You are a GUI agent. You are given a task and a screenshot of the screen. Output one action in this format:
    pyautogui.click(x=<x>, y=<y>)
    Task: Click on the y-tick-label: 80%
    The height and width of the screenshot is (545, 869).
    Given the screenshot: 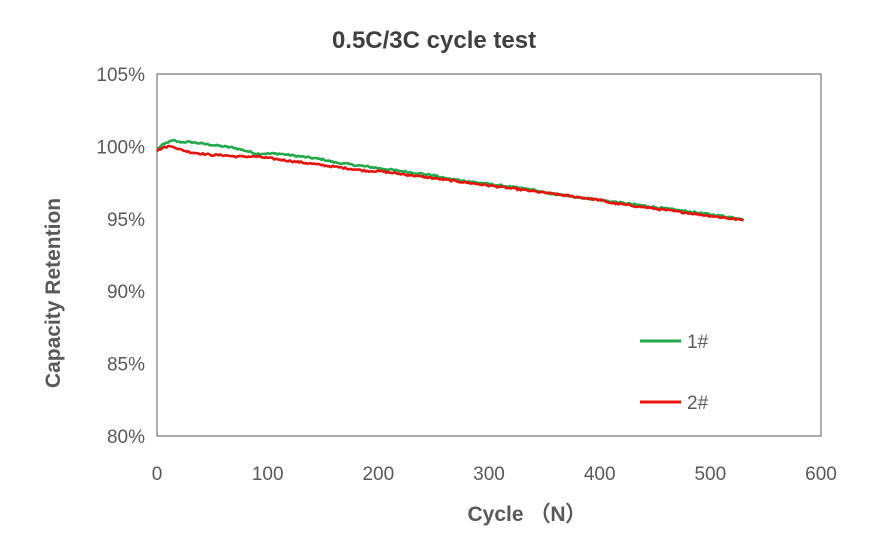 What is the action you would take?
    pyautogui.click(x=126, y=437)
    